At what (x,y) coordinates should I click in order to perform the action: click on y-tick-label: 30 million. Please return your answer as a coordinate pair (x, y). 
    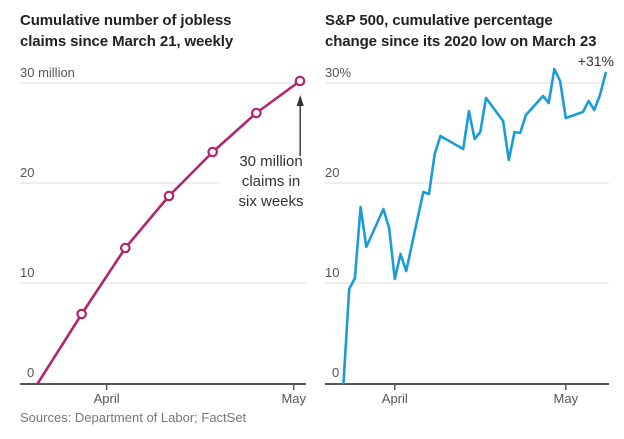
    Looking at the image, I should click on (47, 72).